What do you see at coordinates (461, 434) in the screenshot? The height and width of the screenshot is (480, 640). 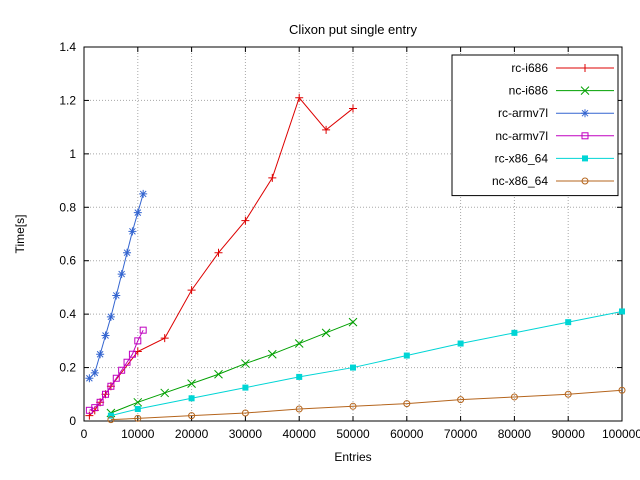 I see `x-tick-label: 70000` at bounding box center [461, 434].